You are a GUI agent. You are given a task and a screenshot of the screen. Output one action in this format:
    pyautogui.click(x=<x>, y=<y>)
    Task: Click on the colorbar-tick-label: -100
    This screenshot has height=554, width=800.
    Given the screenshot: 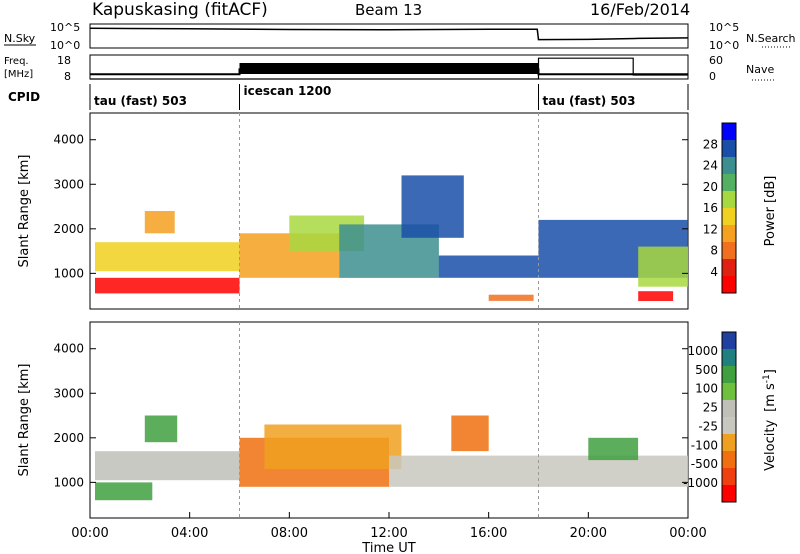 What is the action you would take?
    pyautogui.click(x=704, y=445)
    